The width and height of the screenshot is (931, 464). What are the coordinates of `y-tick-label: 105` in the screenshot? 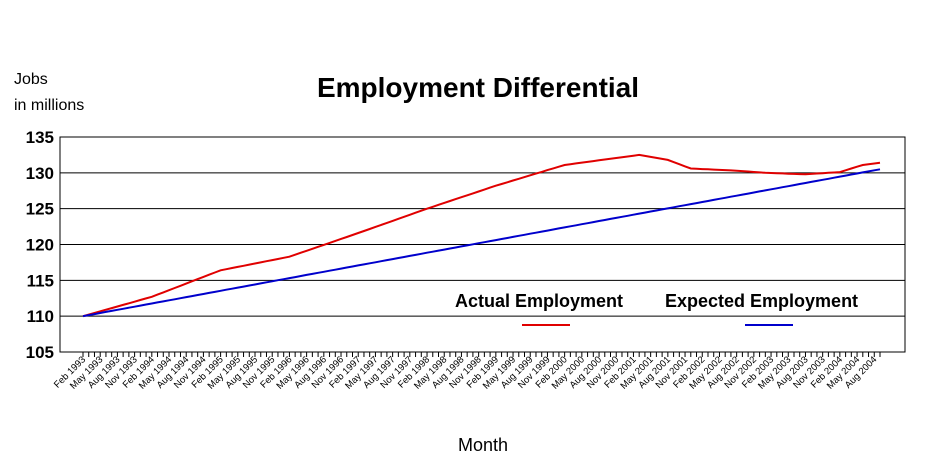 It's located at (40, 352).